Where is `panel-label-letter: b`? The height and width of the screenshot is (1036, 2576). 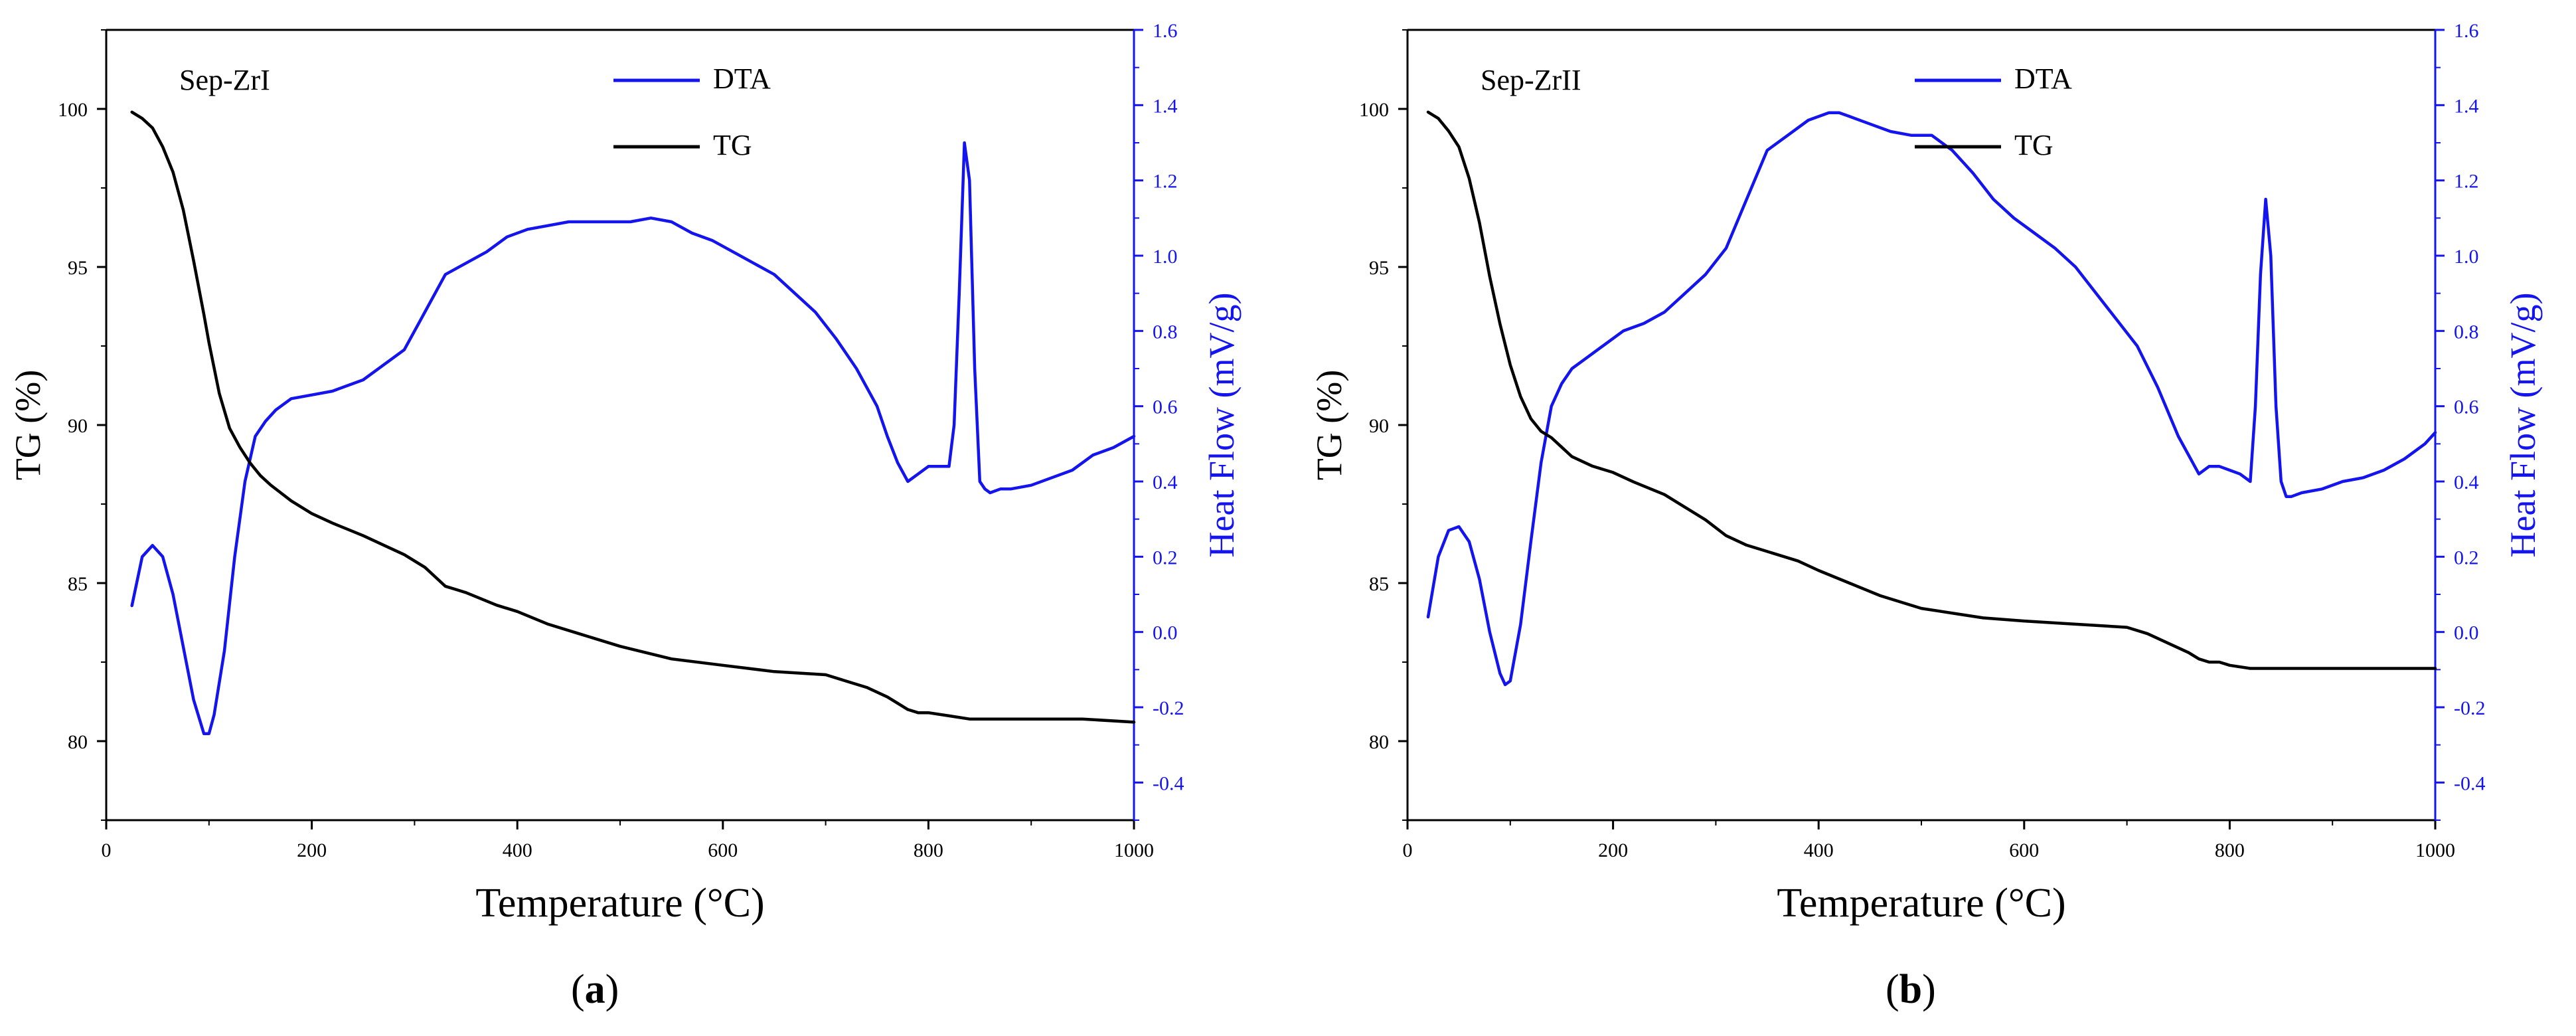 panel-label-letter: b is located at coordinates (1911, 989).